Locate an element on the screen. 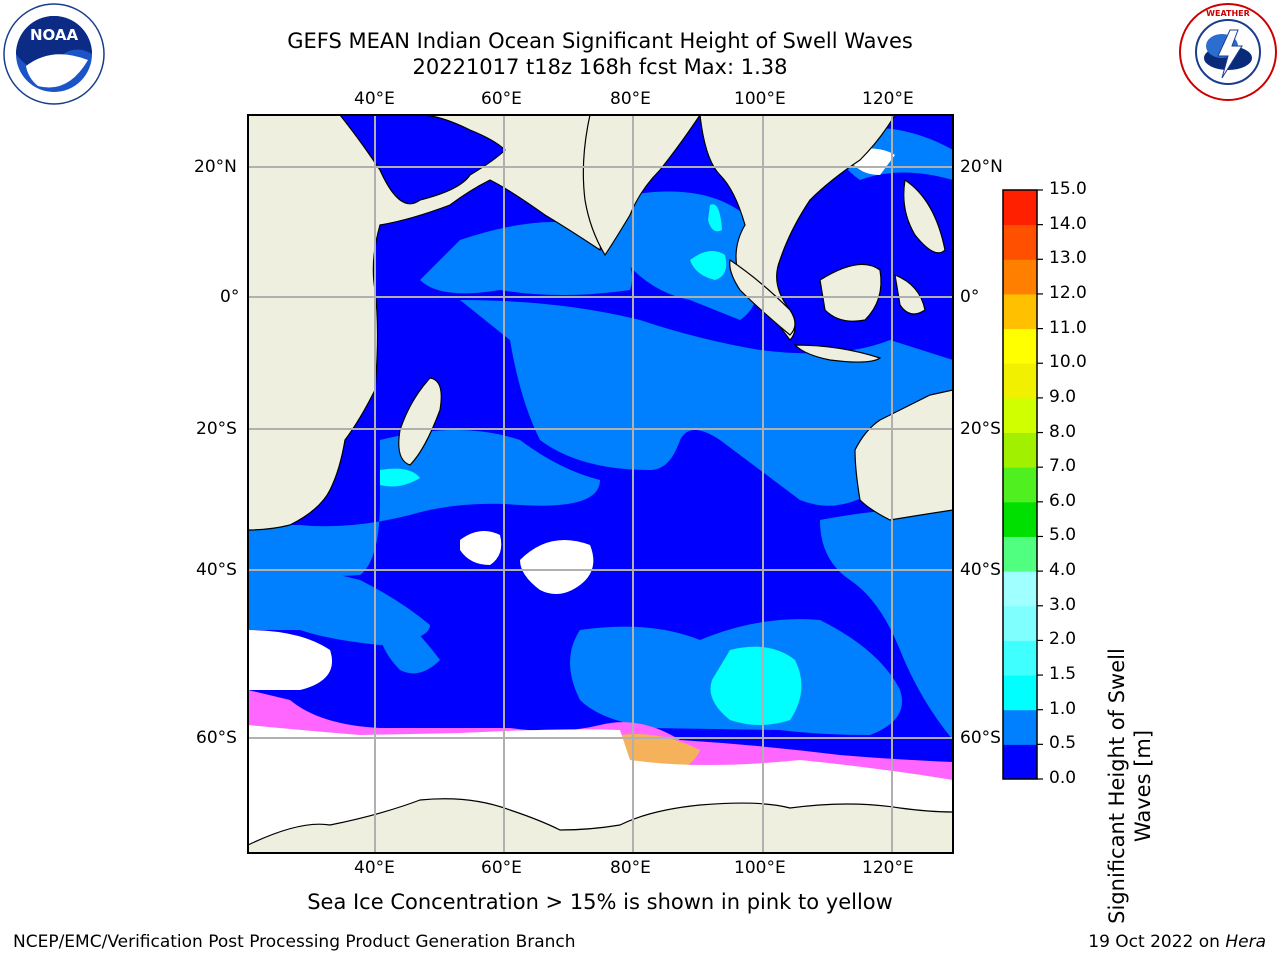 Image resolution: width=1280 pixels, height=960 pixels. footer-date-text: 19 Oct 2022 on is located at coordinates (1157, 942).